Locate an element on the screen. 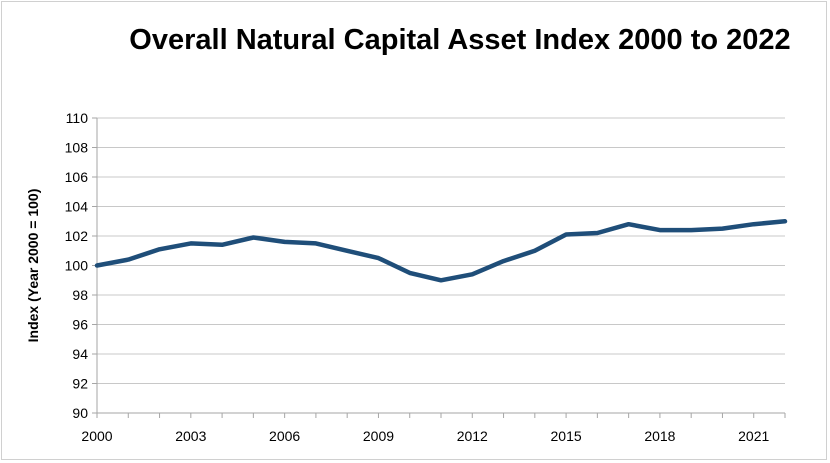 This screenshot has height=463, width=830. y-tick-label: 102 is located at coordinates (77, 236).